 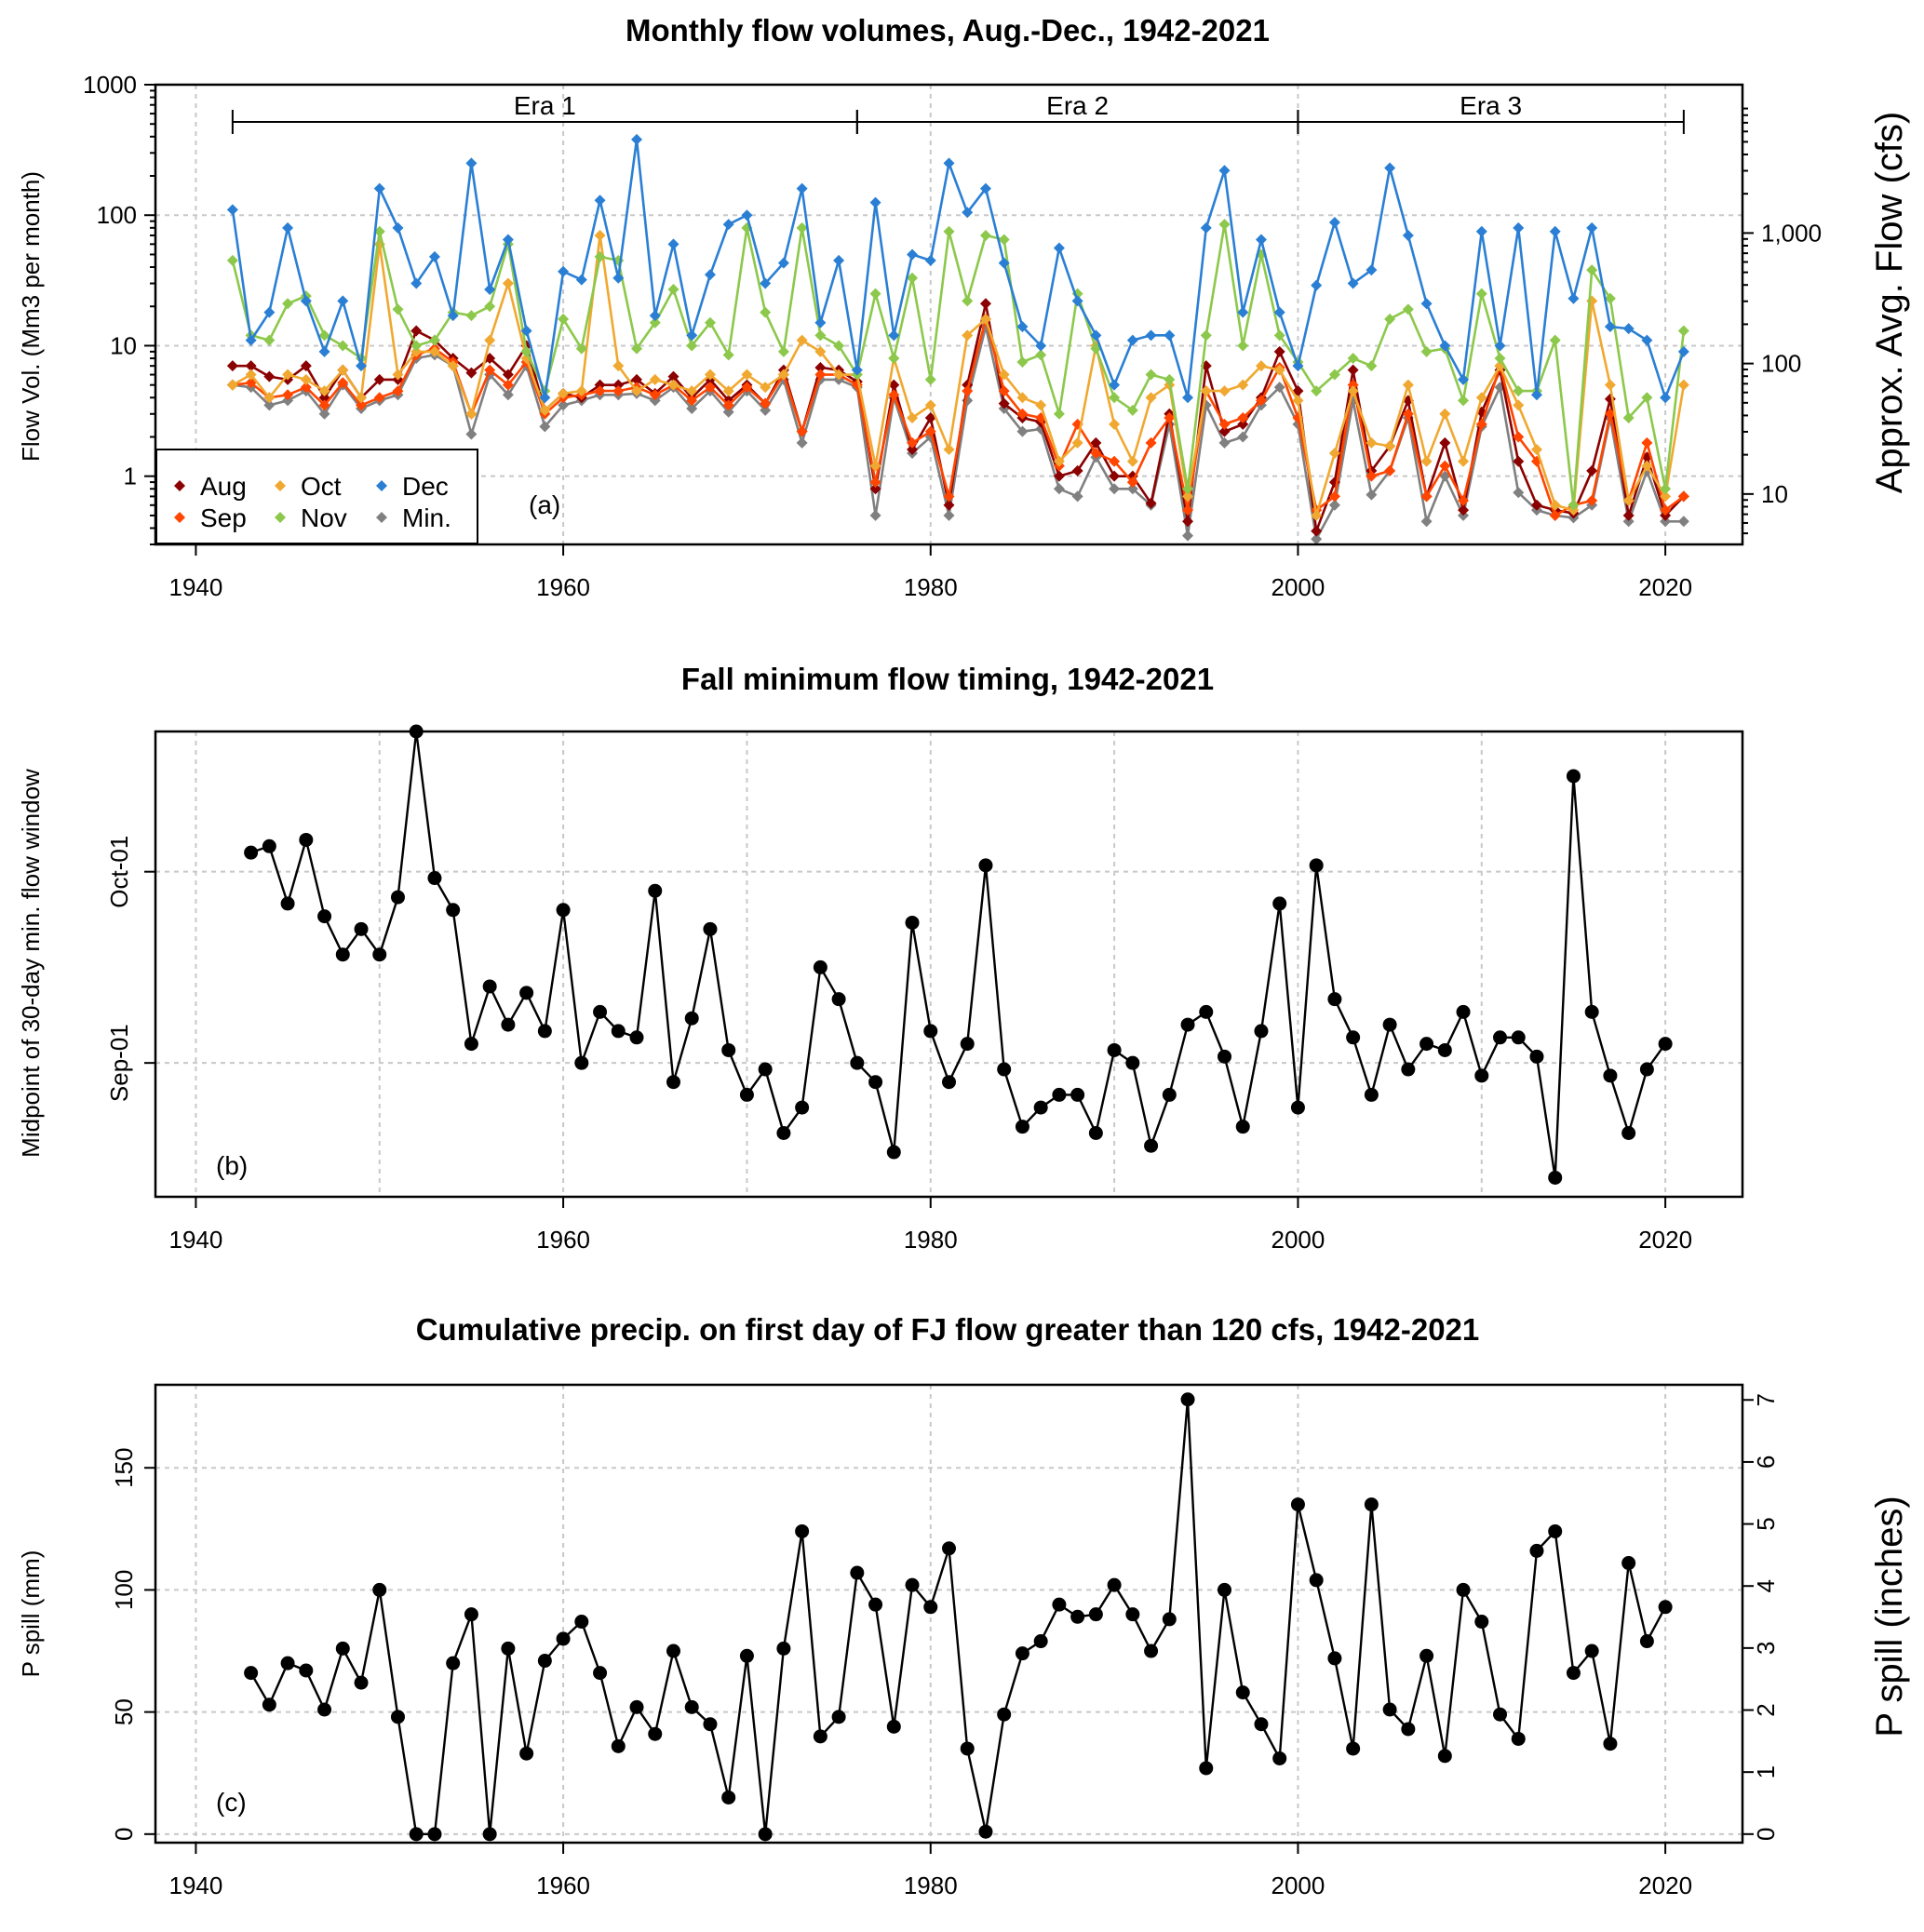 I want to click on x-tick-label: 2020, so click(x=1665, y=1885).